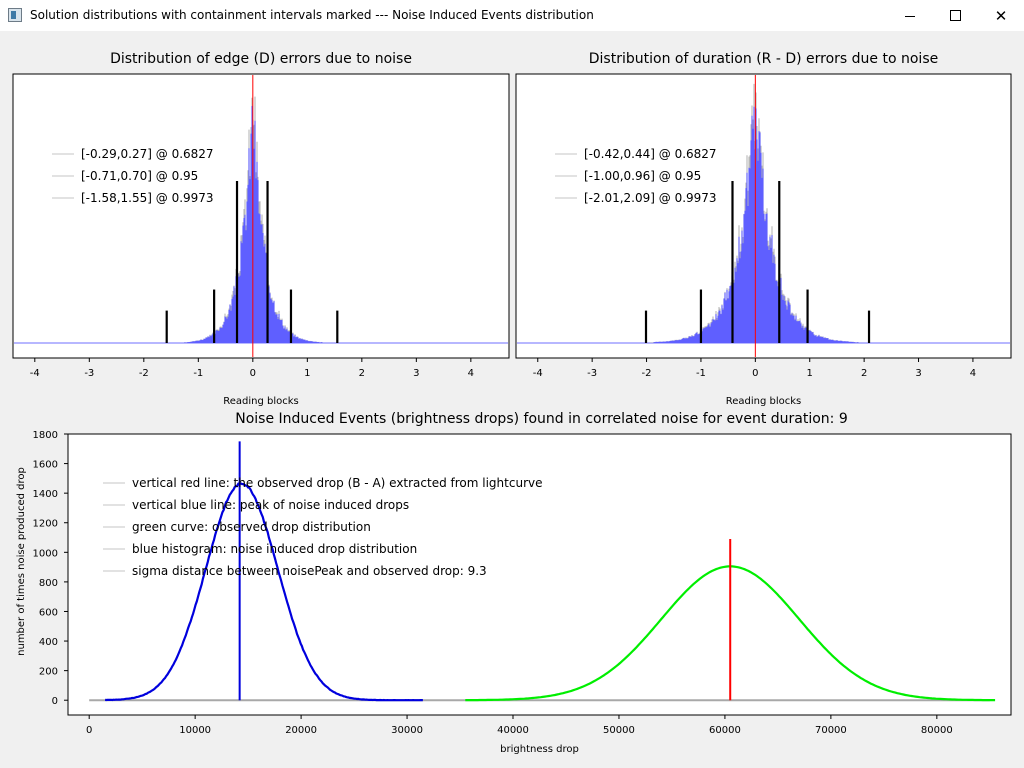  I want to click on y-tick-label: 800, so click(48, 583).